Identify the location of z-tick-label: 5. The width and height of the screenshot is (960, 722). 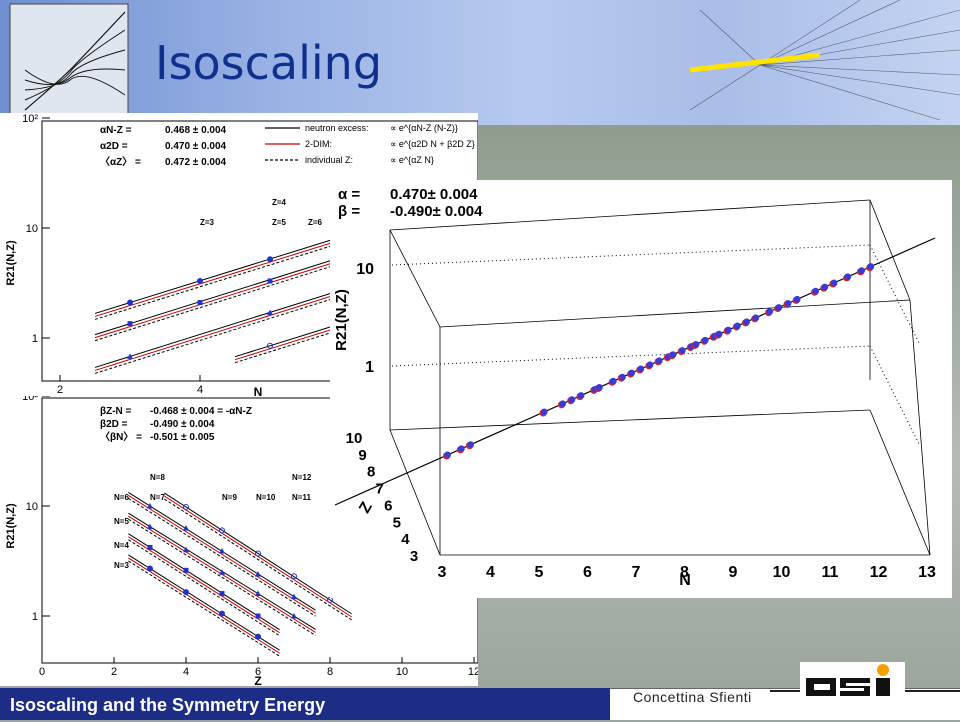
(397, 522).